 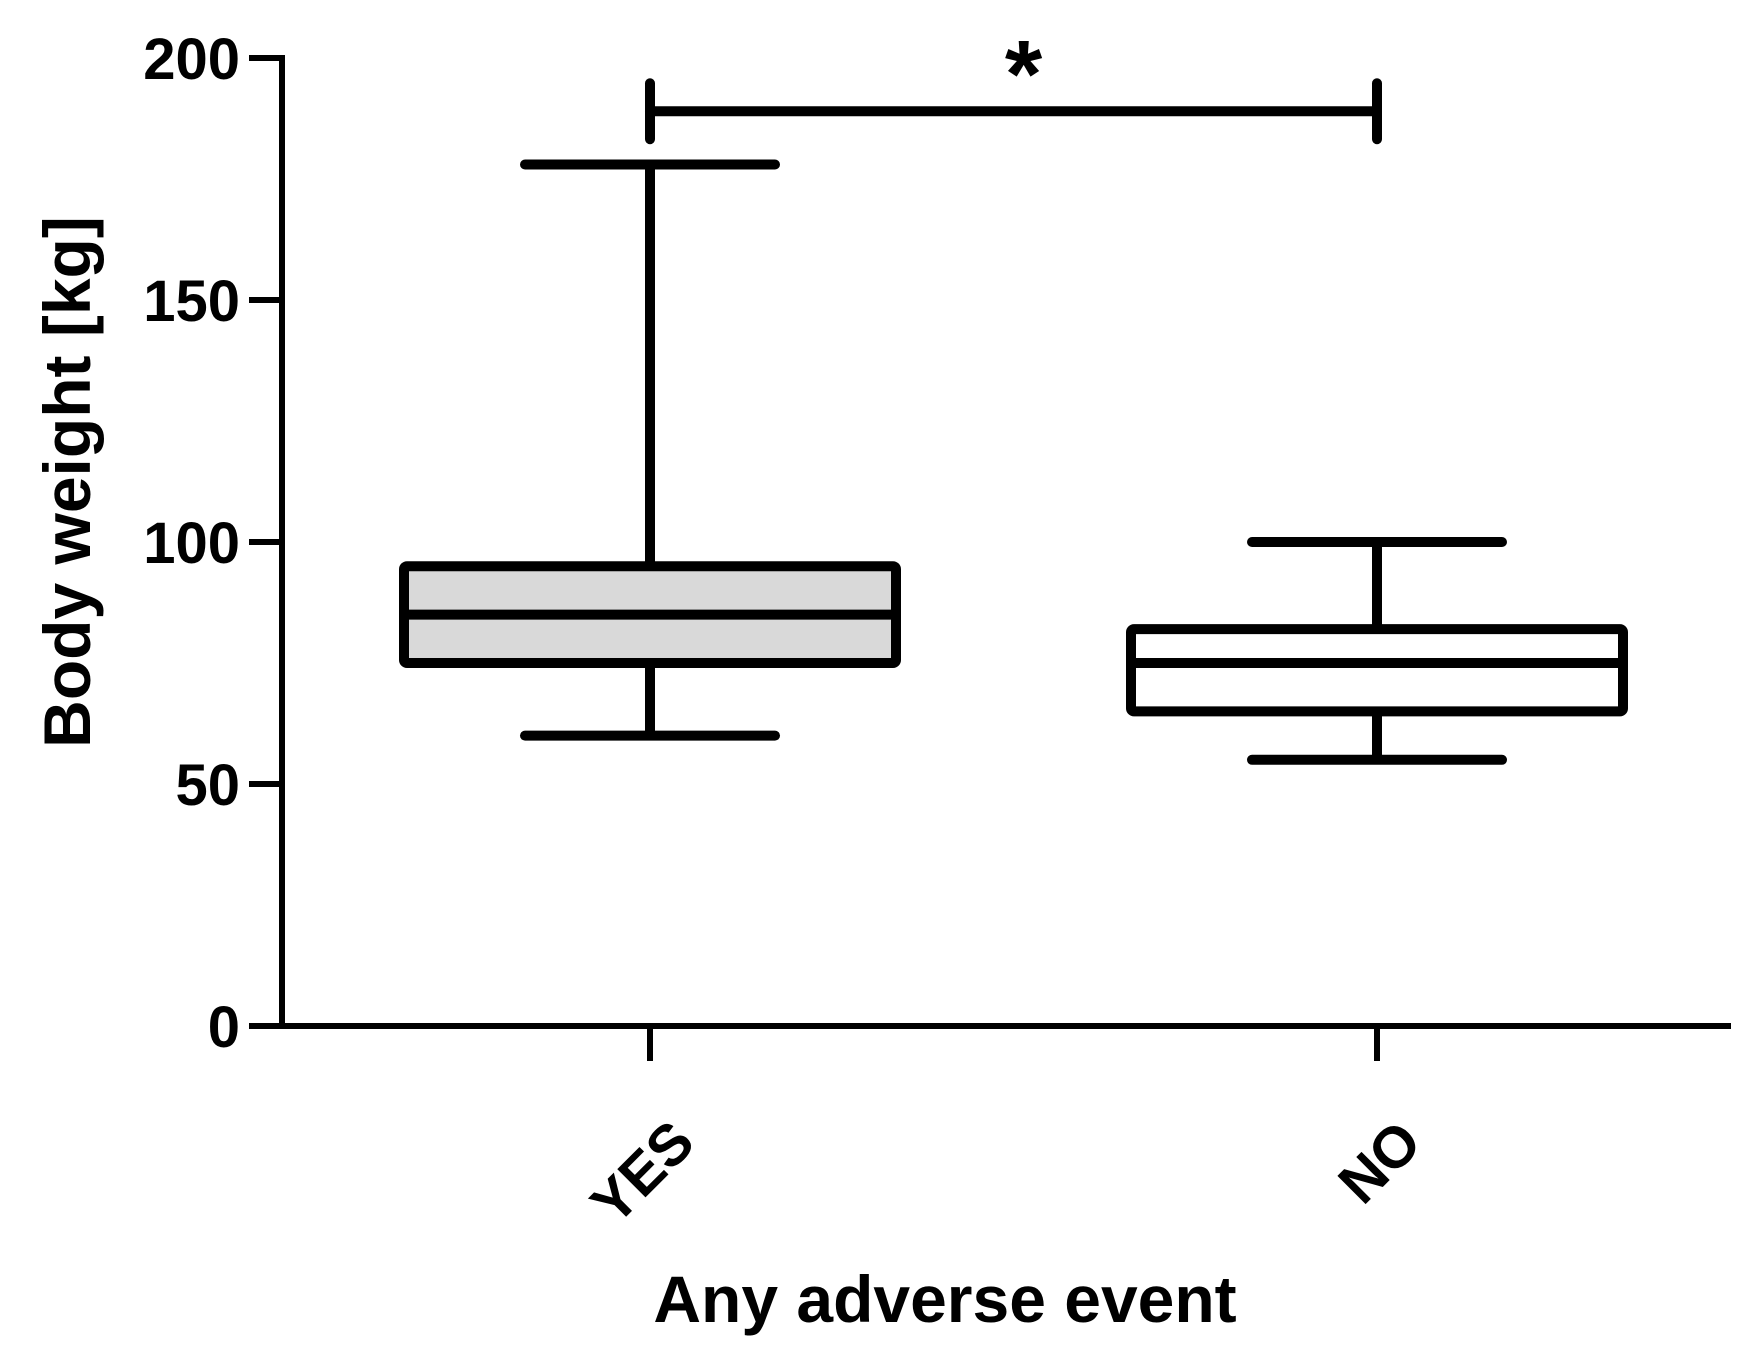 What do you see at coordinates (224, 1027) in the screenshot?
I see `y-tick-label-0: 0` at bounding box center [224, 1027].